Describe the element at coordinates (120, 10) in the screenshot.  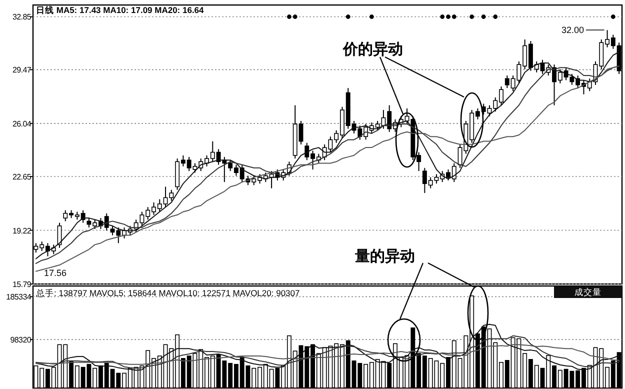
I see `annotation: 日线 MA5: 17.43 MA10: 17.09 MA20: 16.64` at that location.